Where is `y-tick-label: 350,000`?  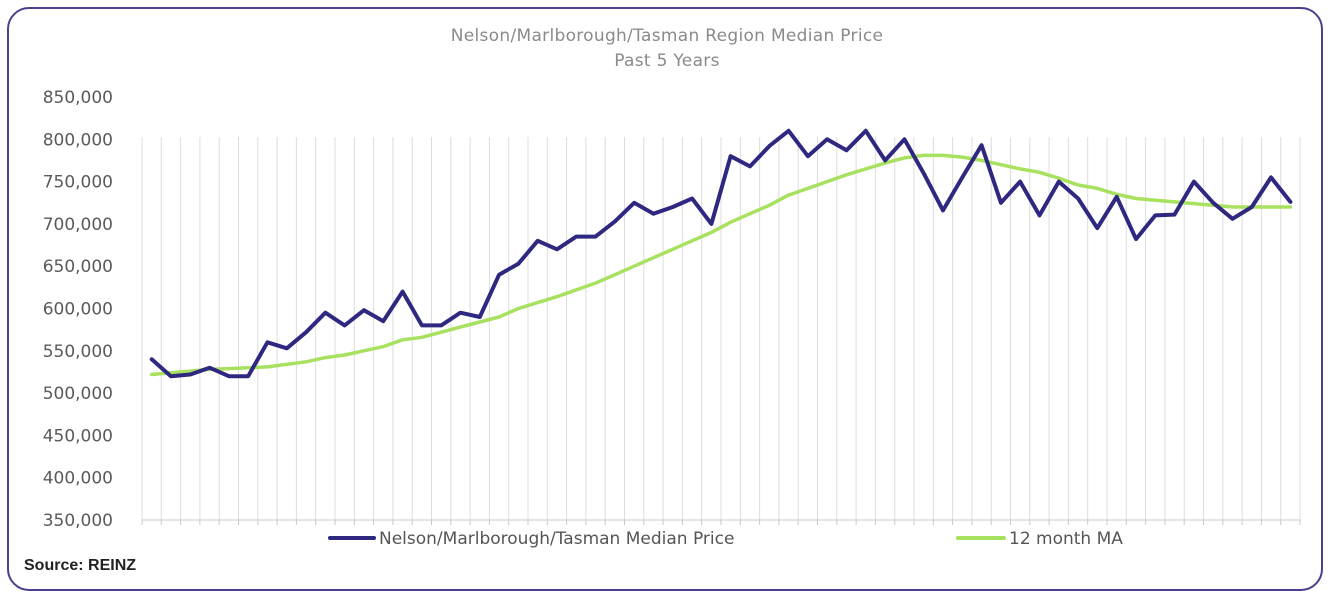 y-tick-label: 350,000 is located at coordinates (78, 521).